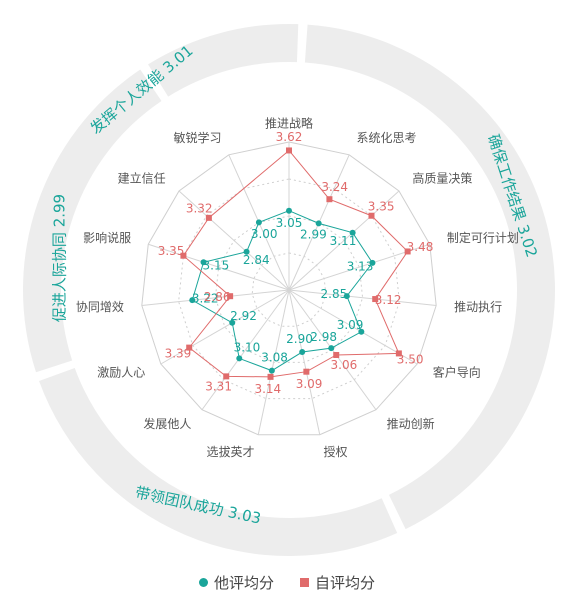 This screenshot has width=574, height=603. What do you see at coordinates (216, 266) in the screenshot?
I see `data-label: 3.15` at bounding box center [216, 266].